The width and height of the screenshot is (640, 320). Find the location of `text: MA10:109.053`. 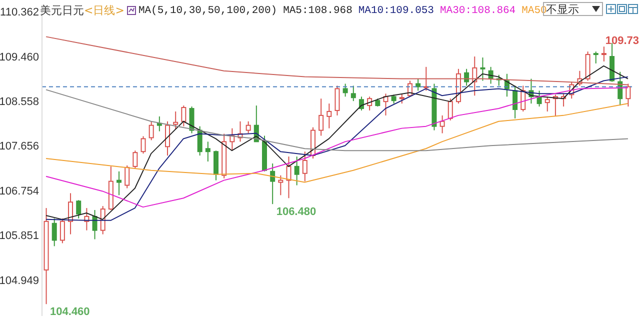

text: MA10:109.053 is located at coordinates (396, 10).